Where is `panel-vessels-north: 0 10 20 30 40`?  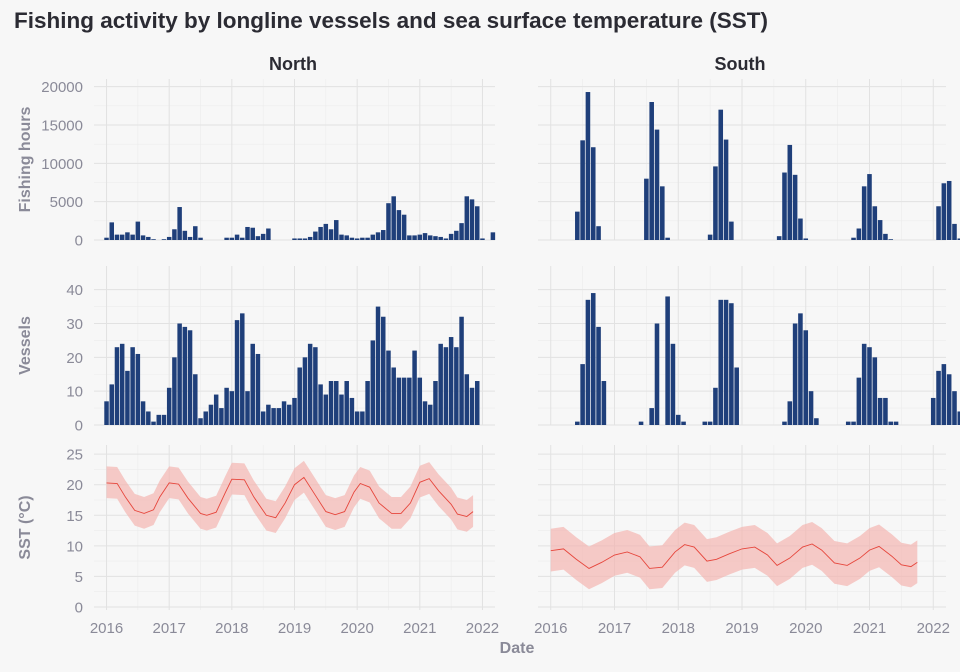
panel-vessels-north: 0 10 20 30 40 is located at coordinates (280, 350).